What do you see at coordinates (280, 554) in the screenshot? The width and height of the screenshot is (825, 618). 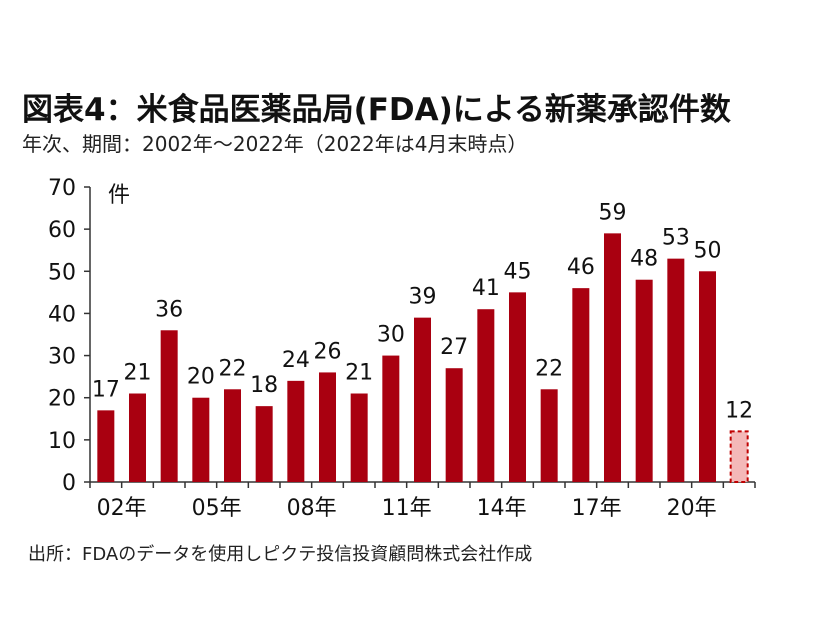 I see `source-note: 出所：FDAのデータを使用しピクテ投信投資顧問株式会社作成` at bounding box center [280, 554].